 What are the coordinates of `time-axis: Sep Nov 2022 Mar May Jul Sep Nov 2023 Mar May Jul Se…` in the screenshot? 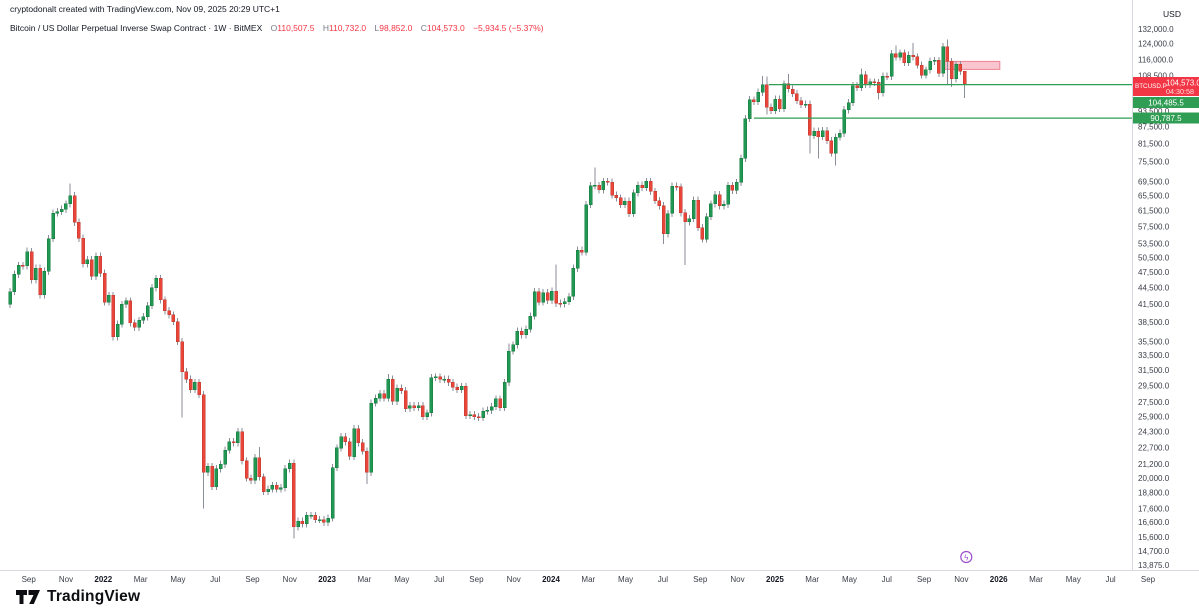 It's located at (599, 579).